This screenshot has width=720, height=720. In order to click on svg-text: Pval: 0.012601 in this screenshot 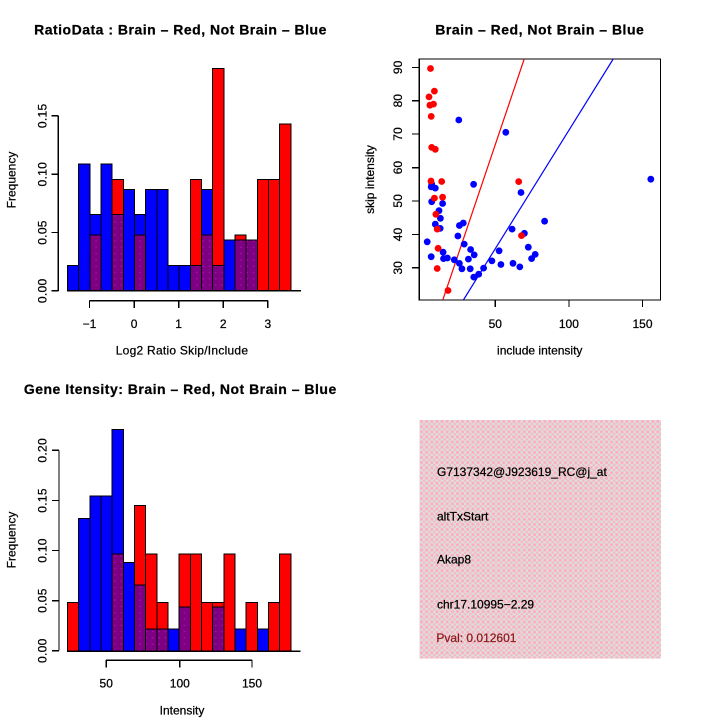, I will do `click(476, 638)`.